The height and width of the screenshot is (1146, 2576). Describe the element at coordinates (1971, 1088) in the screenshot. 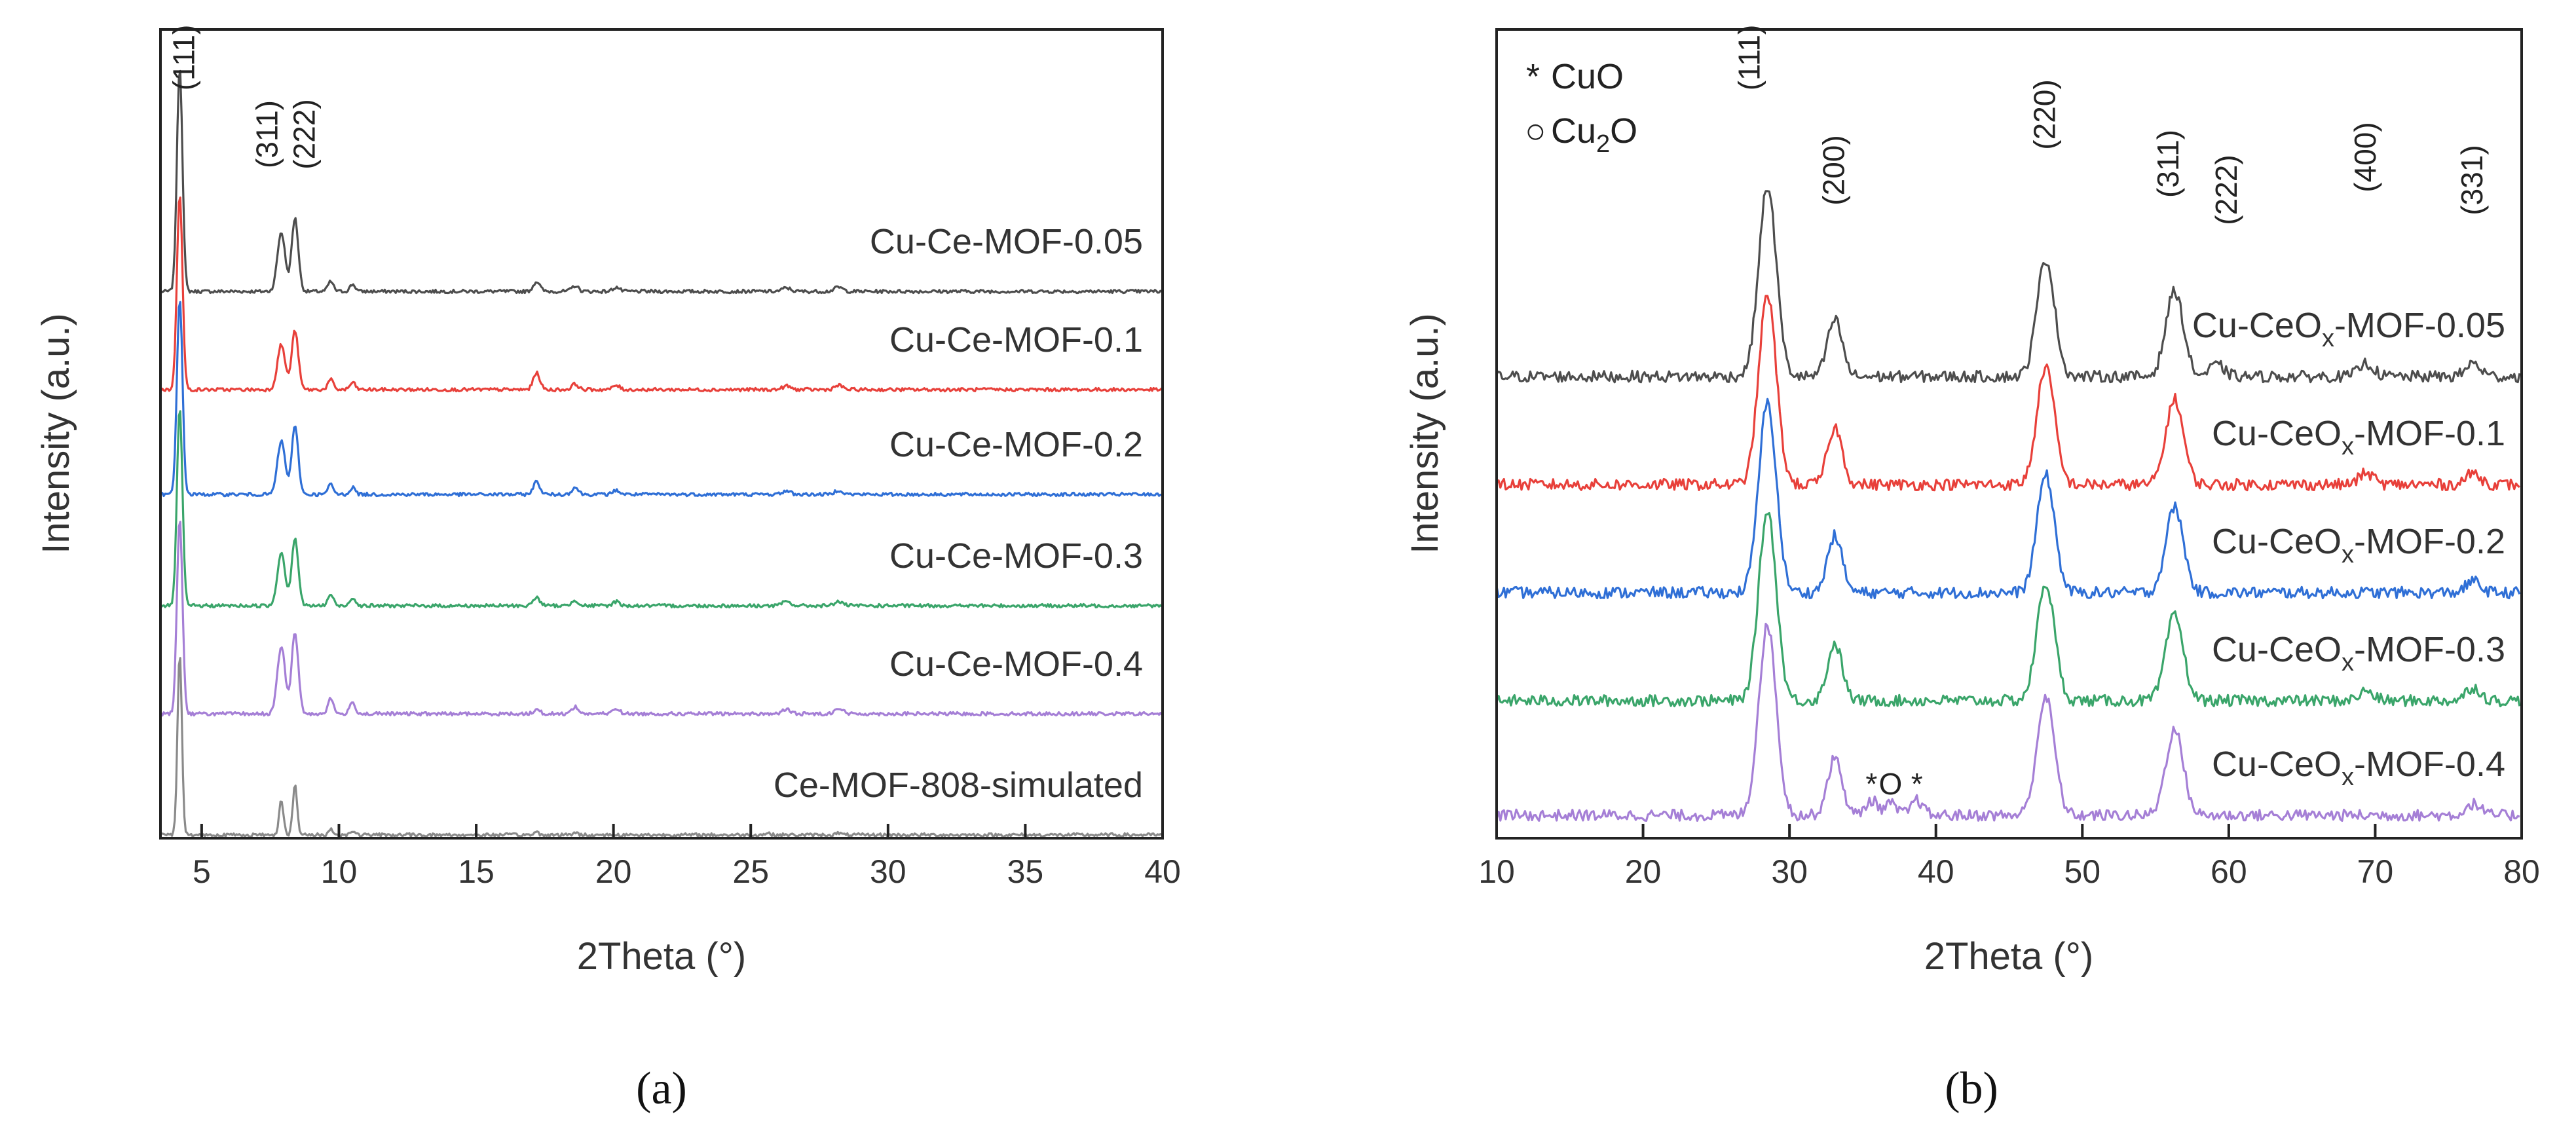

I see `panel-b-caption-label: (b)` at that location.